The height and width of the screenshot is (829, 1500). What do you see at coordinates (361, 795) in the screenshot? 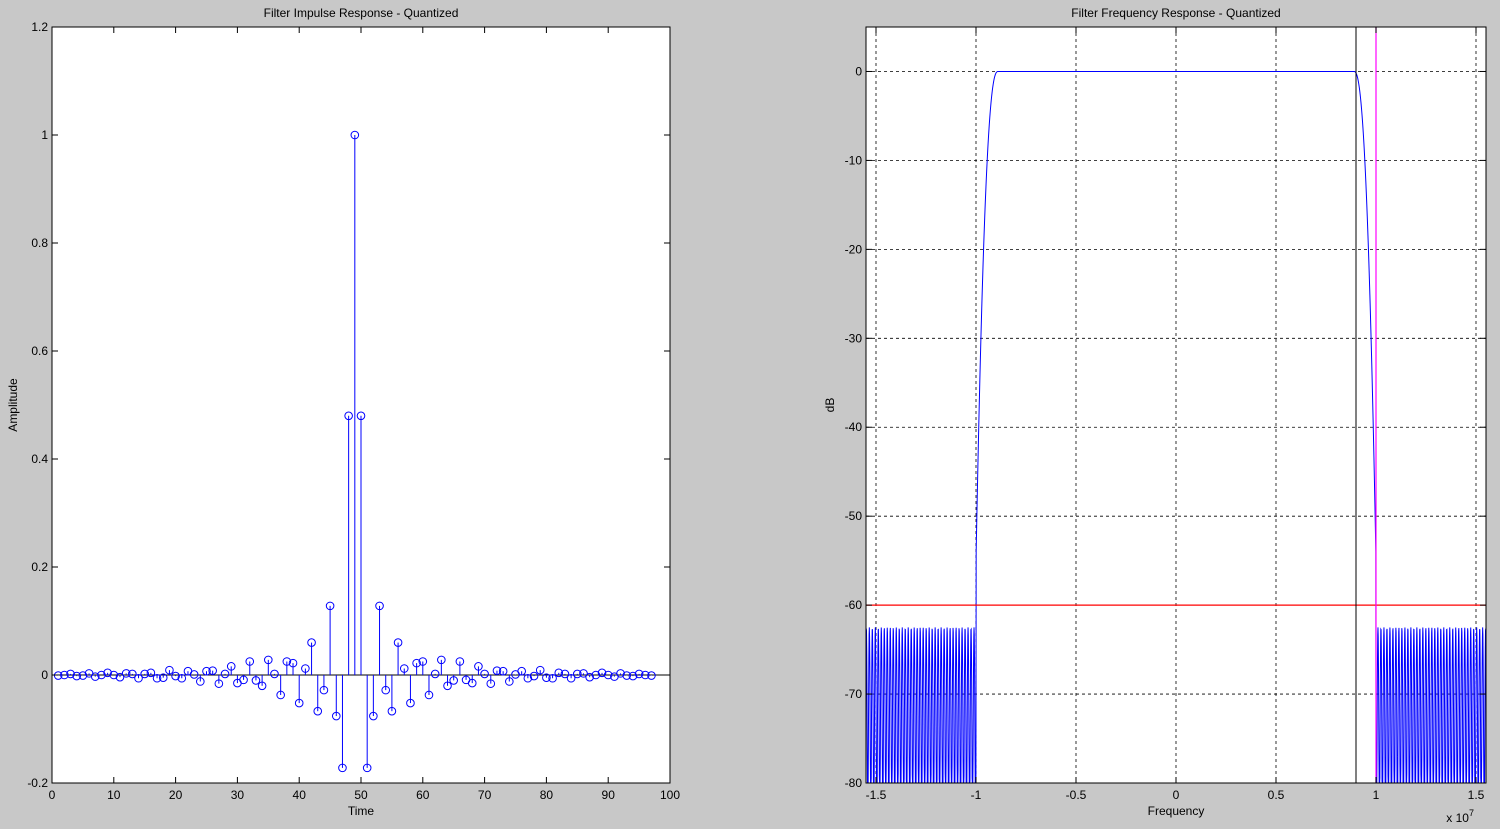
I see `x-tick-label: 50` at bounding box center [361, 795].